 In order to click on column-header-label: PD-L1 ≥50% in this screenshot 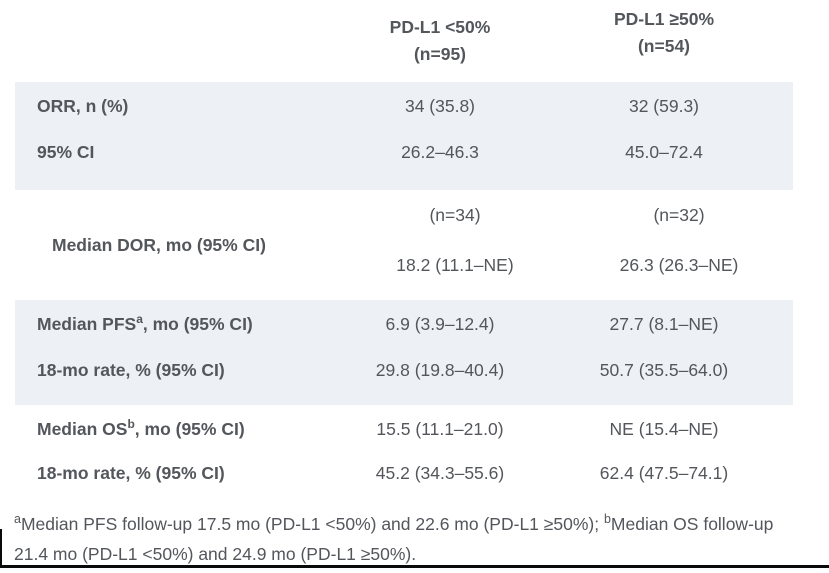, I will do `click(664, 19)`.